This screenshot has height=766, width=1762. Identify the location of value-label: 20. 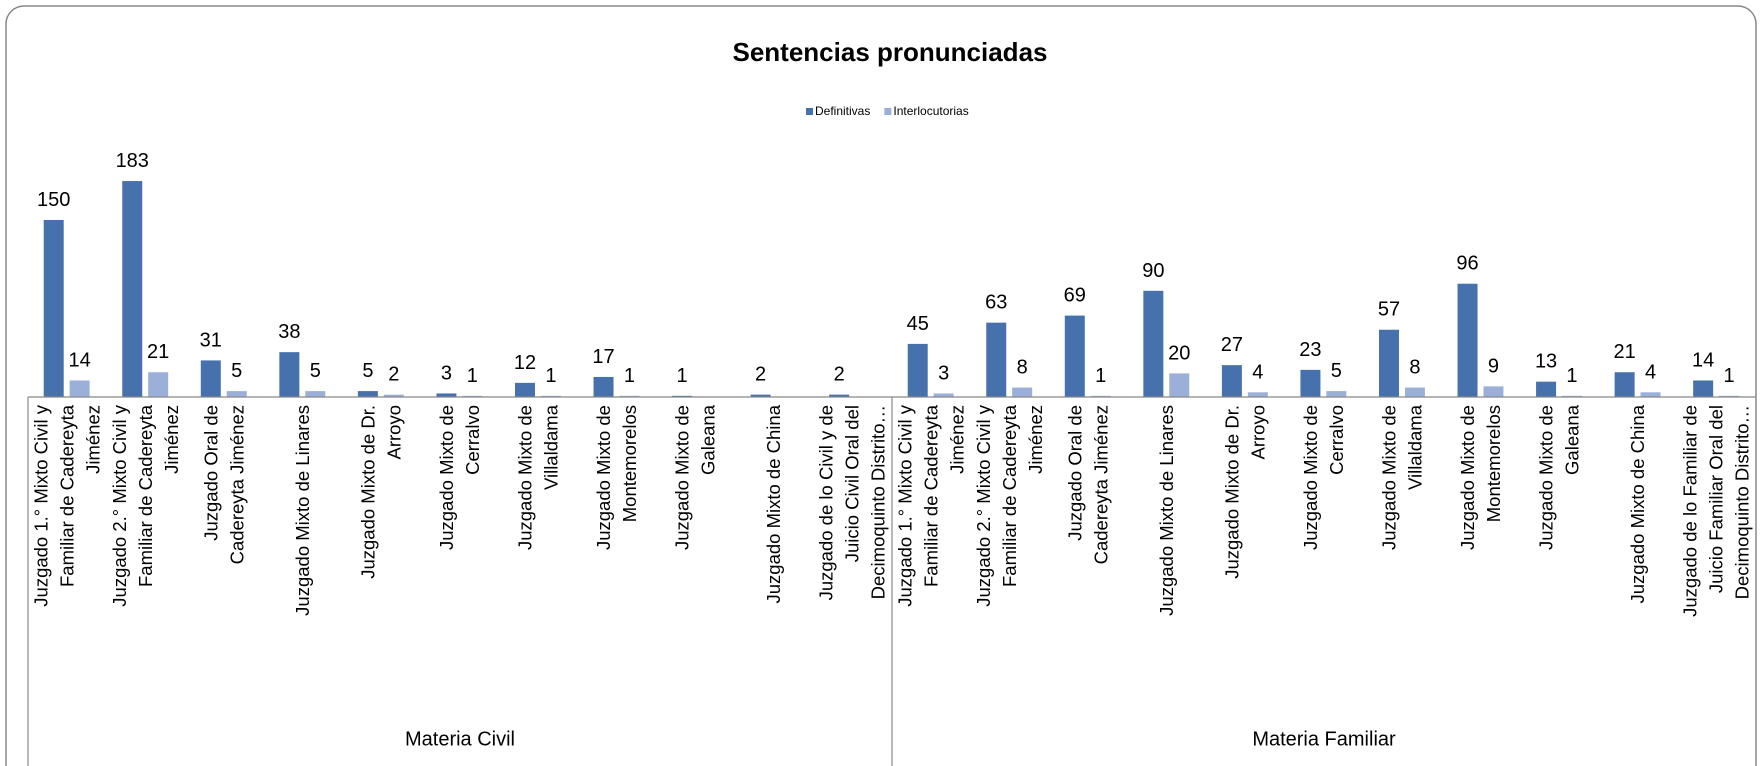
(1179, 353).